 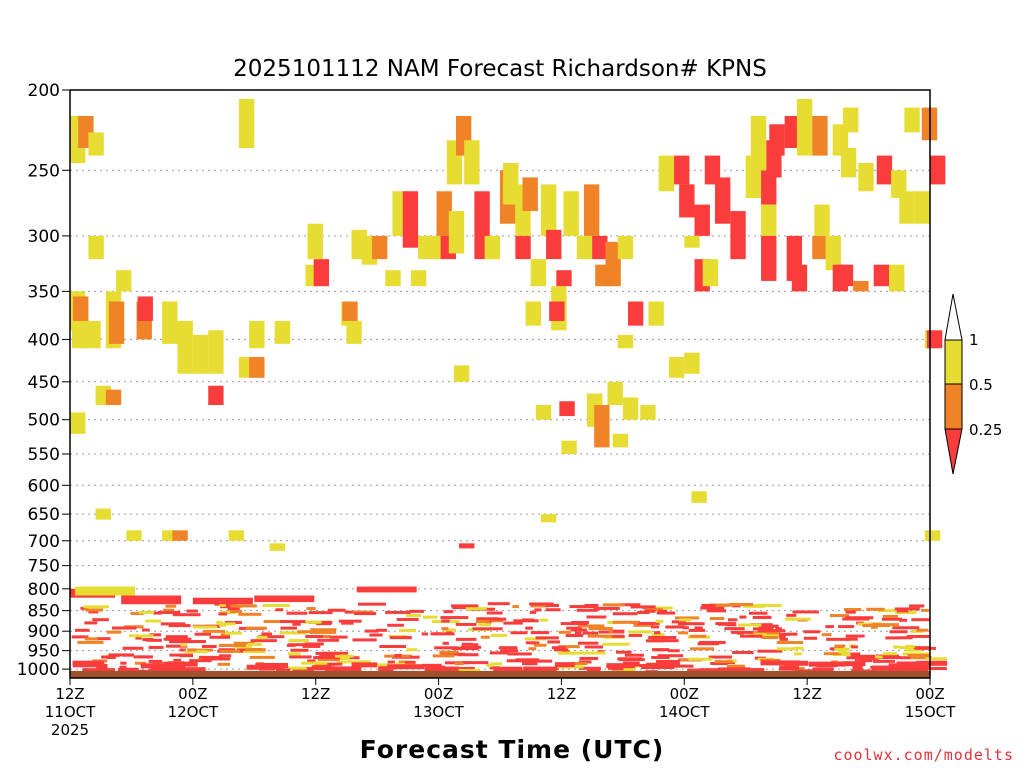 What do you see at coordinates (44, 91) in the screenshot?
I see `y-tick-label: 200` at bounding box center [44, 91].